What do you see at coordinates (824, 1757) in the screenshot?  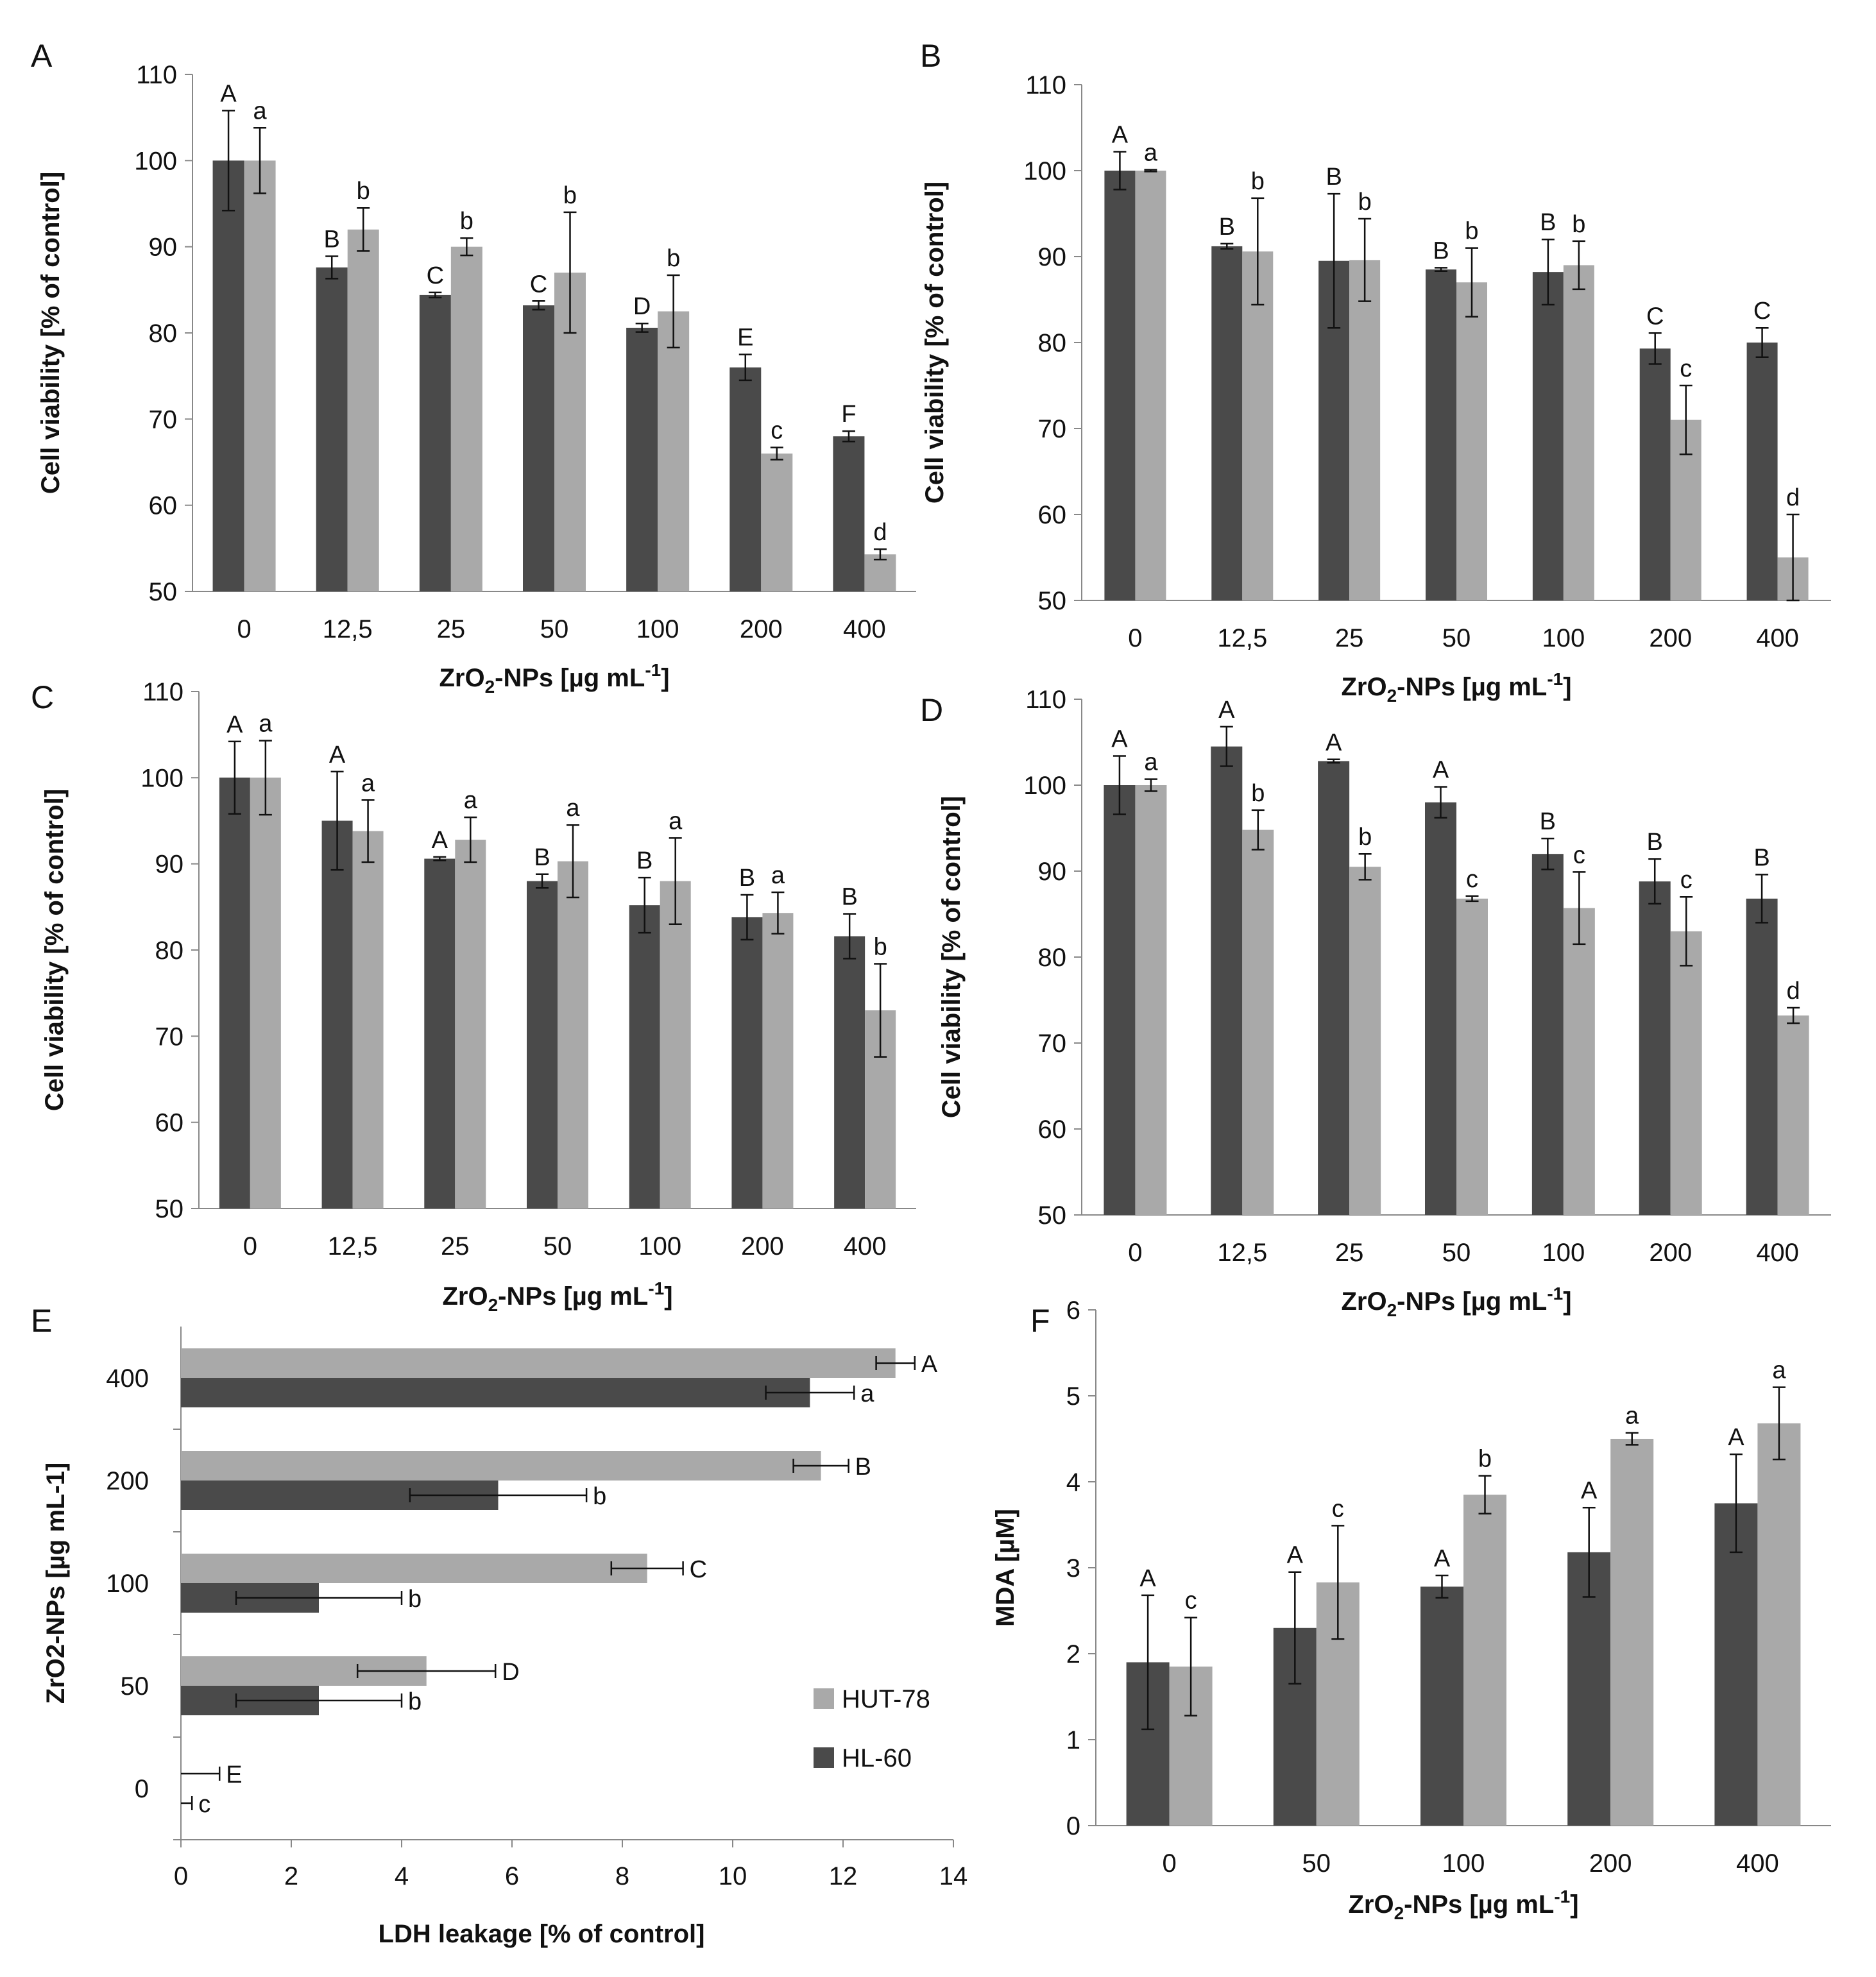 I see `legend-swatch-hl60` at bounding box center [824, 1757].